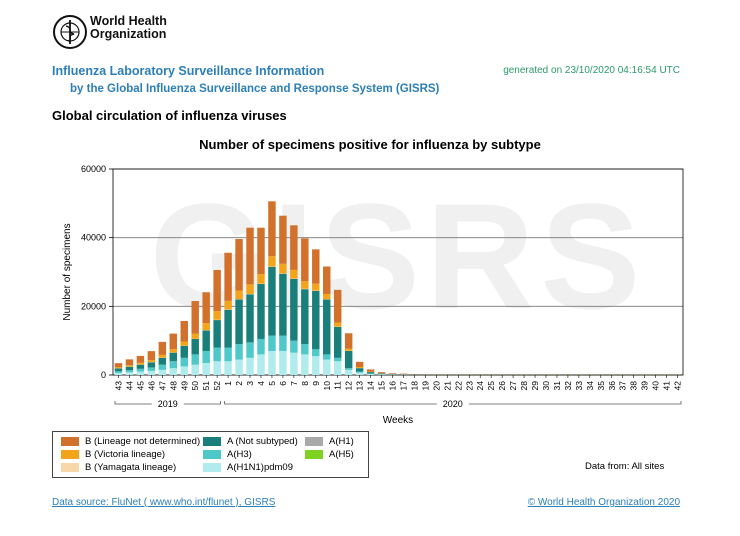 This screenshot has width=740, height=536. Describe the element at coordinates (272, 383) in the screenshot. I see `x-tick-label: 5` at that location.